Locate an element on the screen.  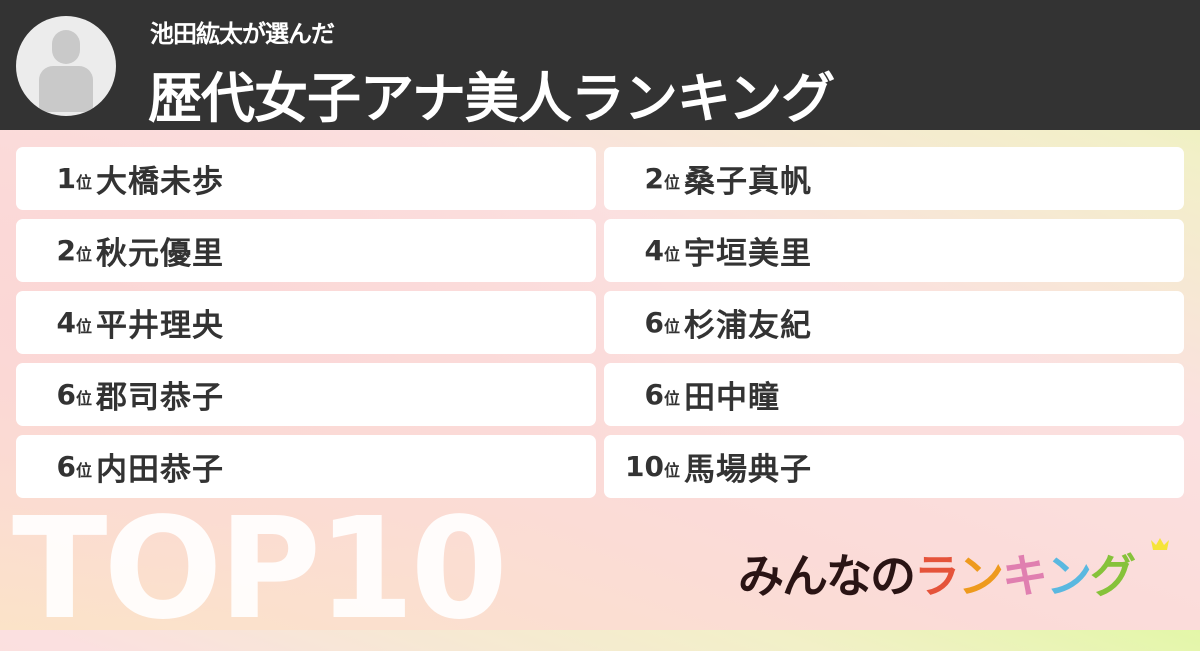
site-logo: みんなの ラ ン キ ン グ is located at coordinates (937, 573).